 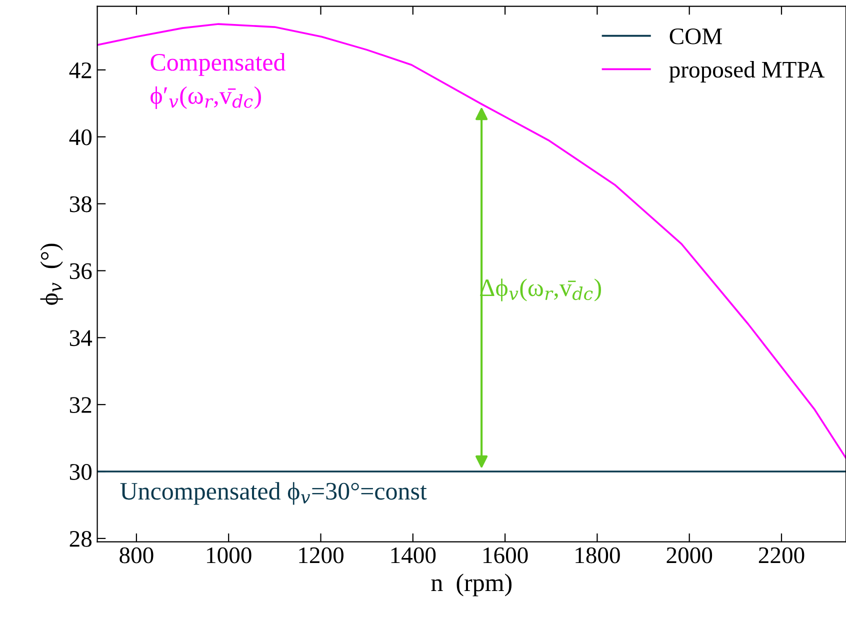 What do you see at coordinates (471, 585) in the screenshot?
I see `x-axis-title: n (rpm)` at bounding box center [471, 585].